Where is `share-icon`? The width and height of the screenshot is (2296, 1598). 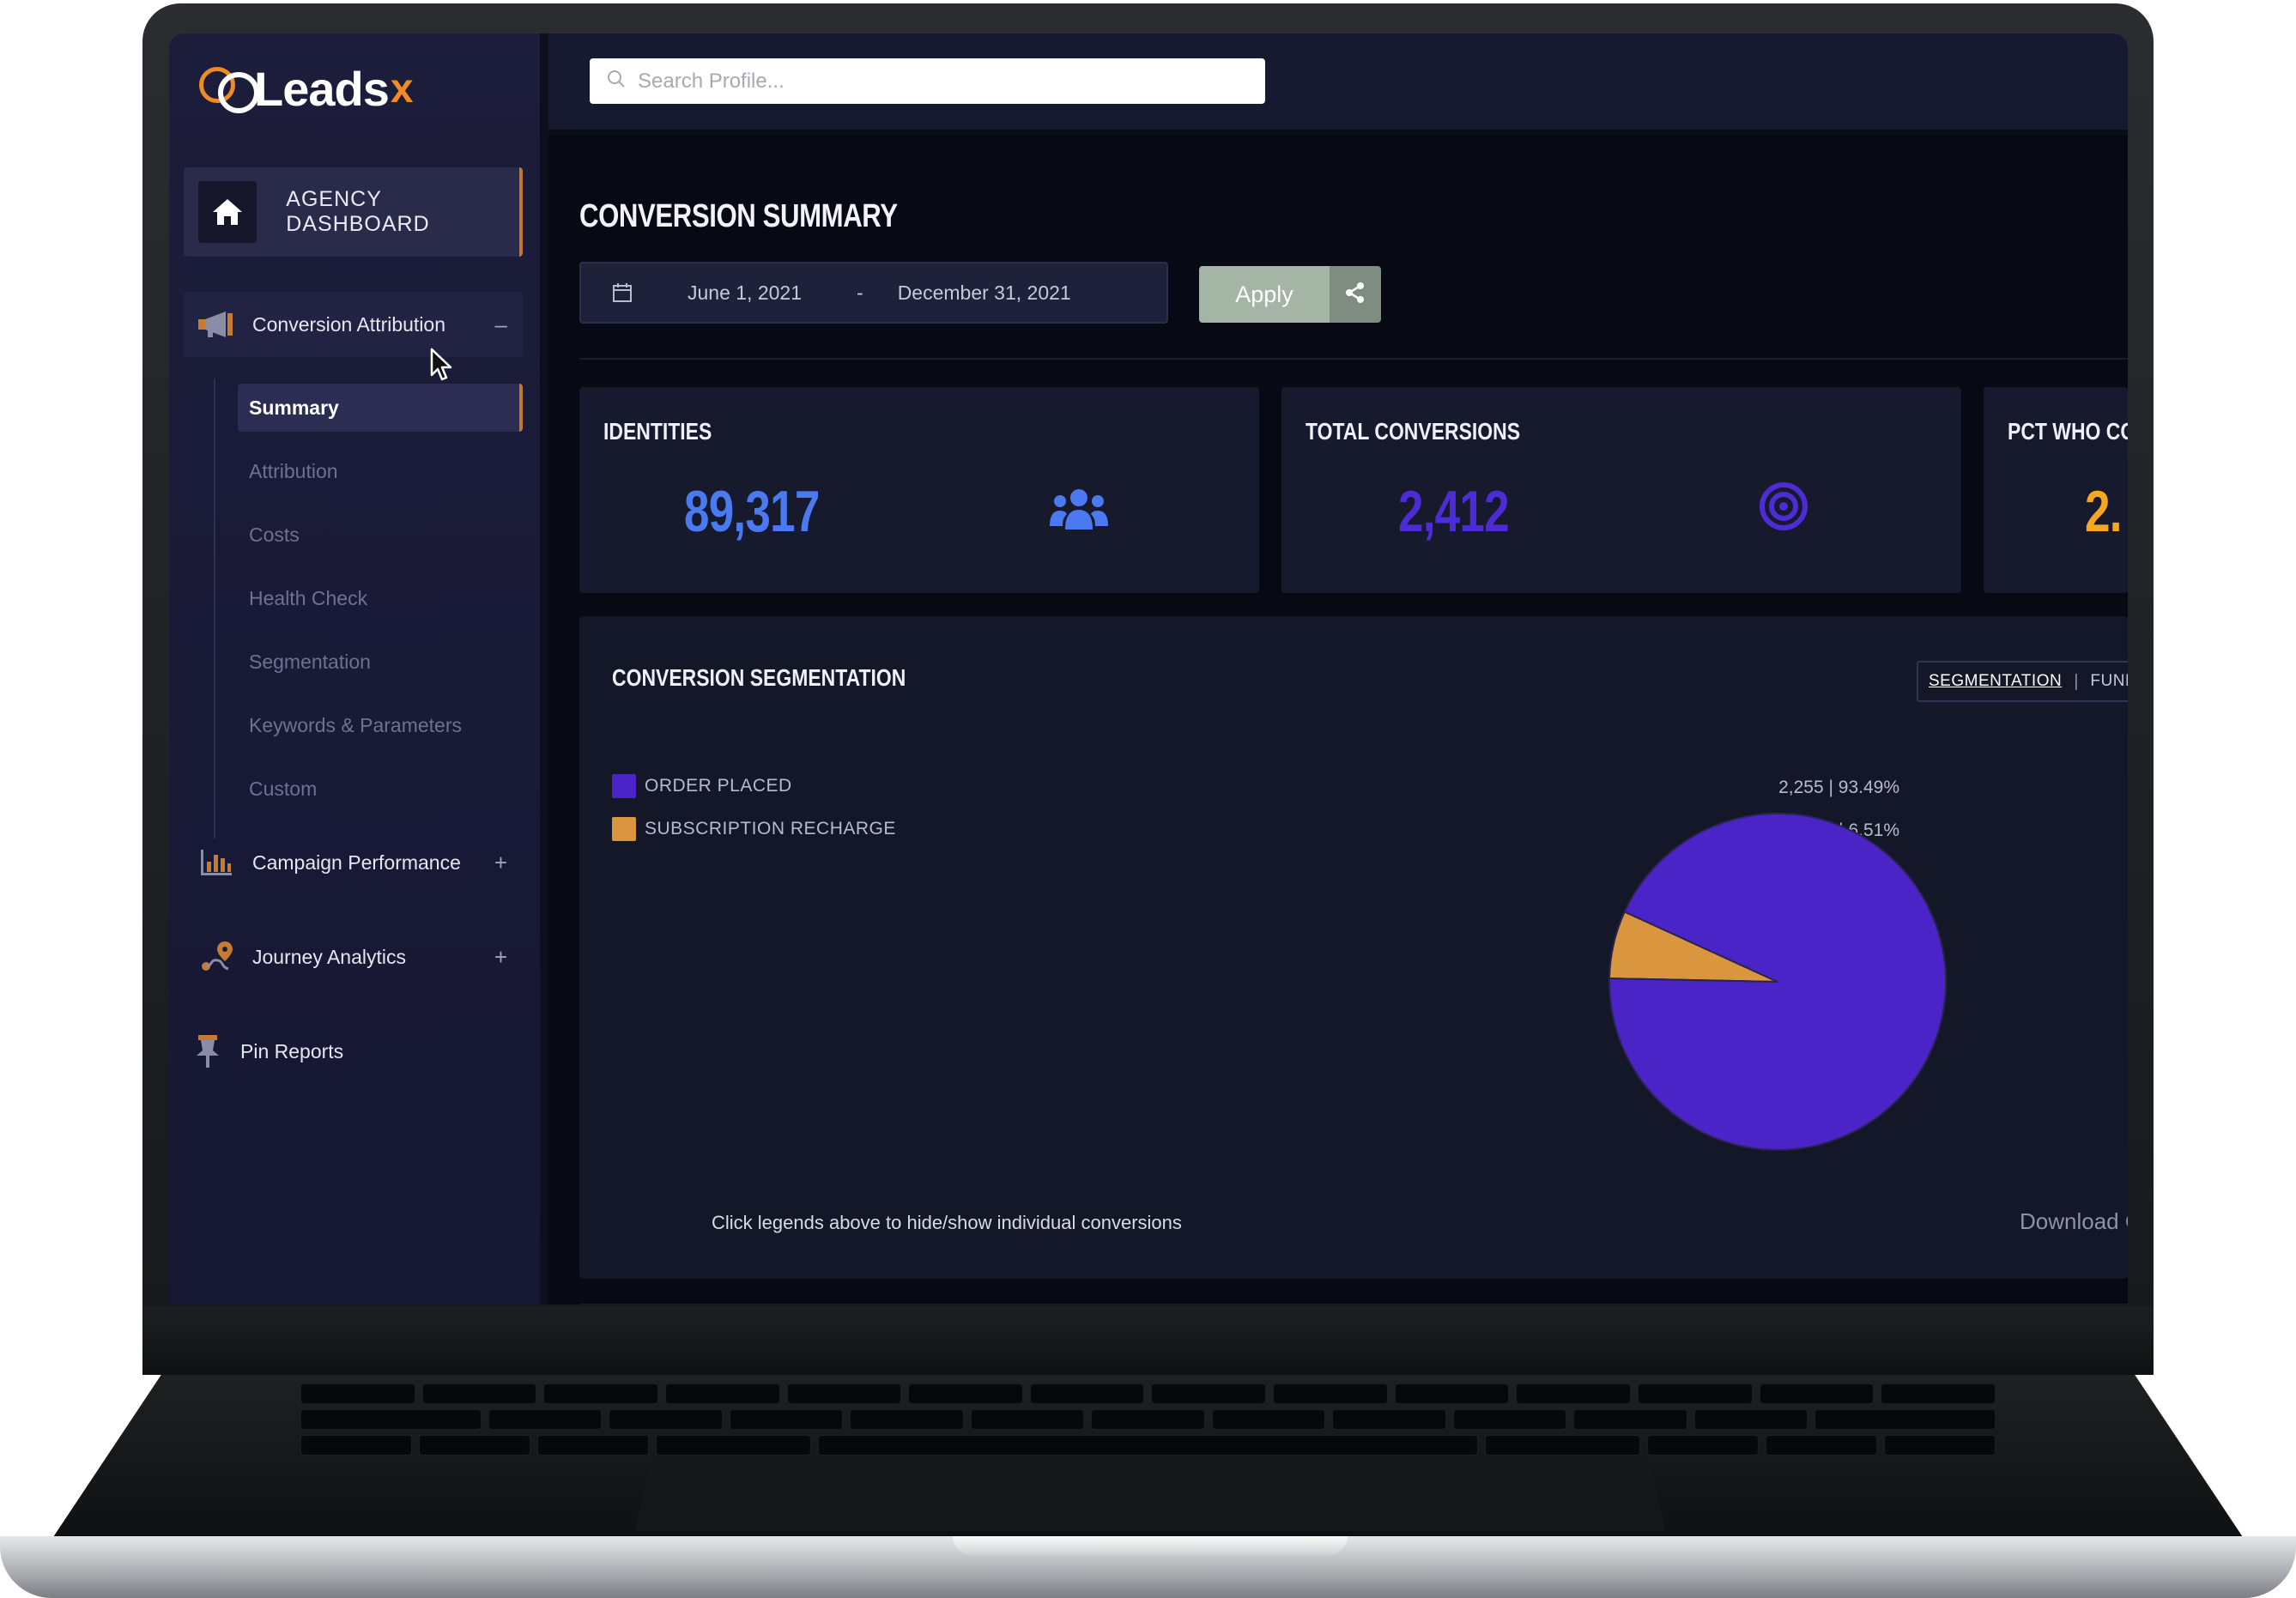 share-icon is located at coordinates (1355, 294).